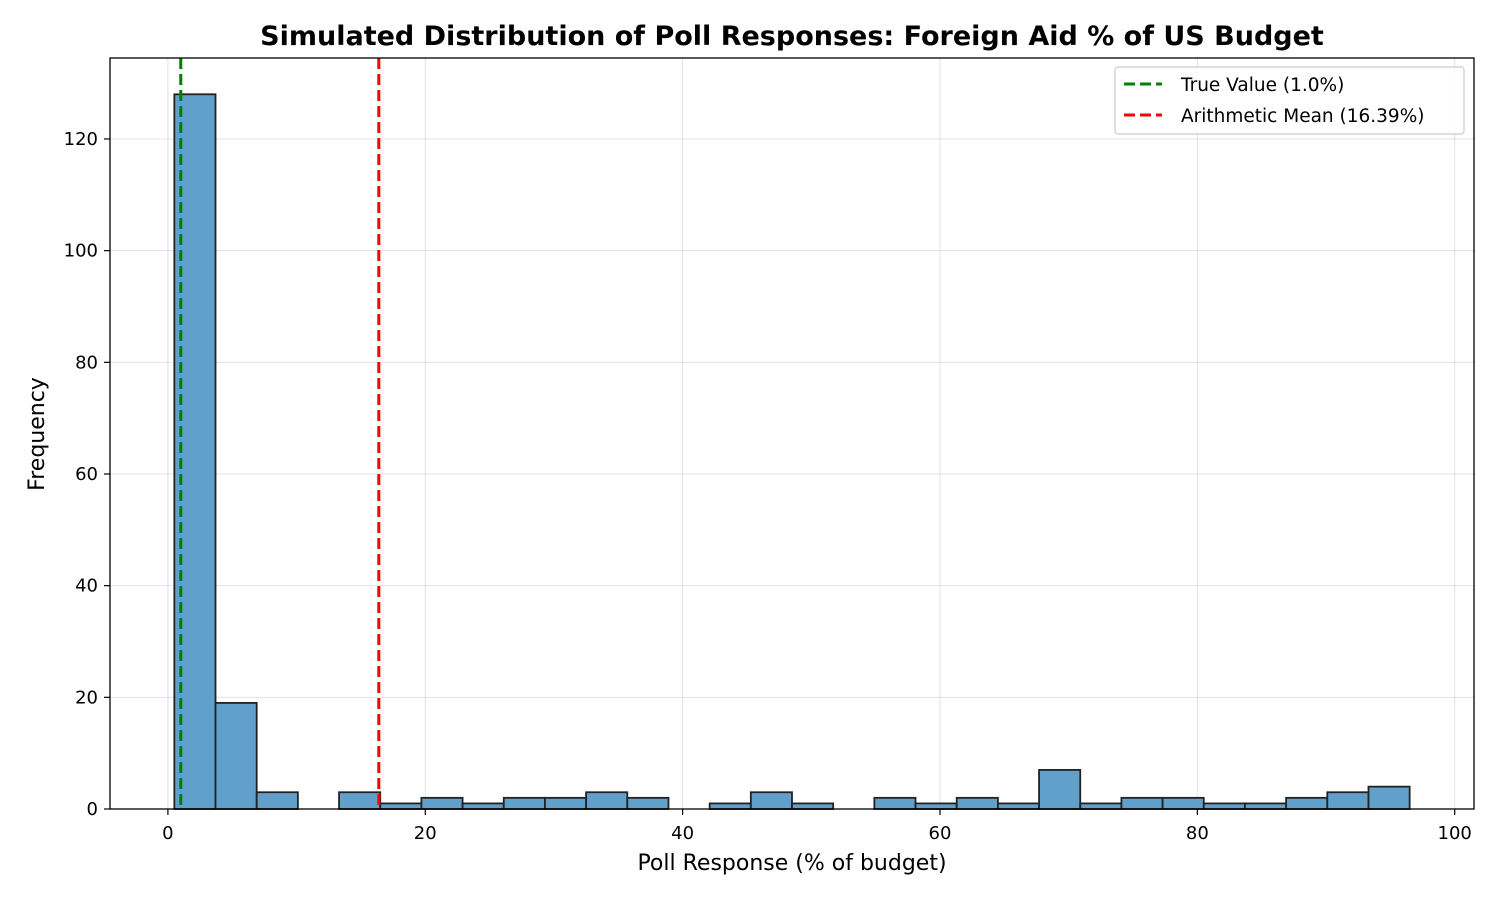 This screenshot has width=1500, height=900. I want to click on legend-label-arithmetic-mean: Arithmetic Mean (16.39%), so click(1303, 116).